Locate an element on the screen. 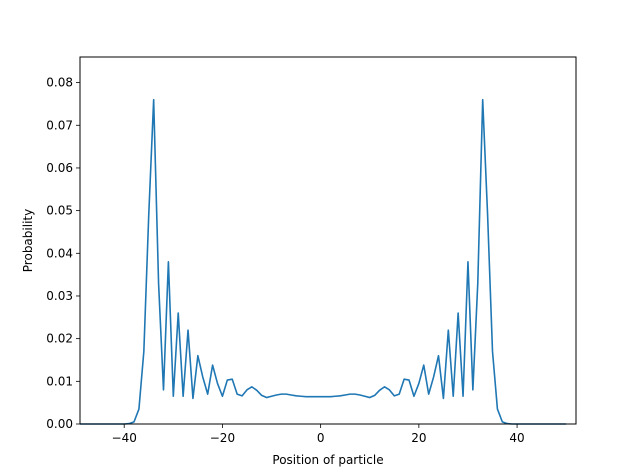 This screenshot has height=476, width=640. x-tick-label: 20 is located at coordinates (418, 438).